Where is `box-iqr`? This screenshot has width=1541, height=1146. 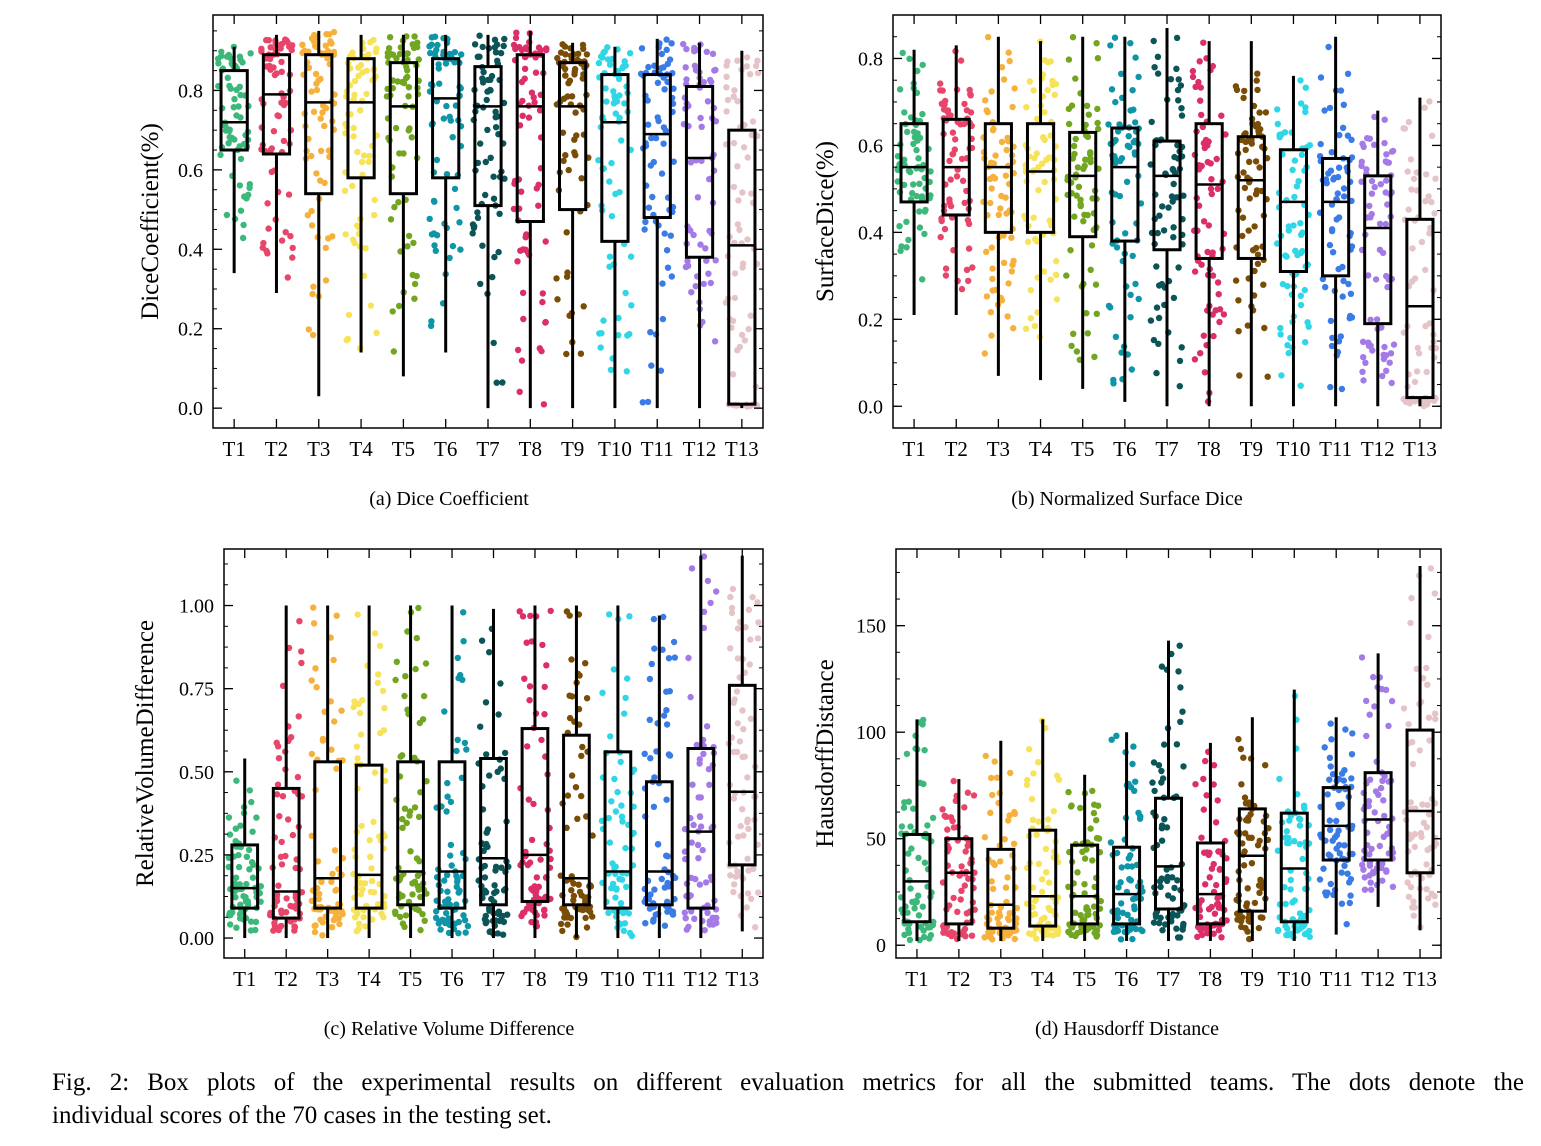 box-iqr is located at coordinates (245, 876).